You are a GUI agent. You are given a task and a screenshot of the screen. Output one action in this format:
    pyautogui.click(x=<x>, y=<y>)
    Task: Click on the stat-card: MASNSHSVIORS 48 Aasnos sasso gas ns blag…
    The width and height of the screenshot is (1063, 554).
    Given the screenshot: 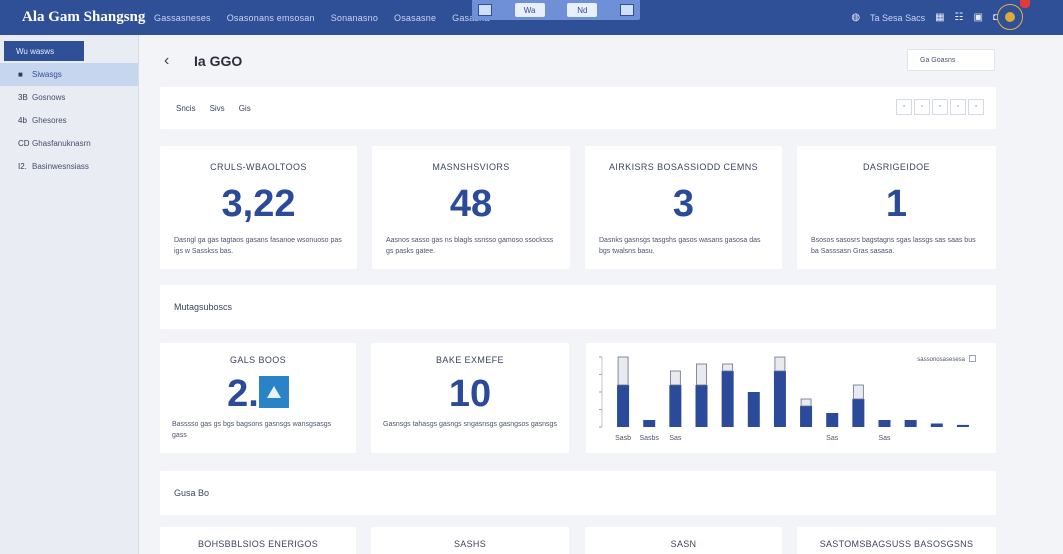 What is the action you would take?
    pyautogui.click(x=471, y=207)
    